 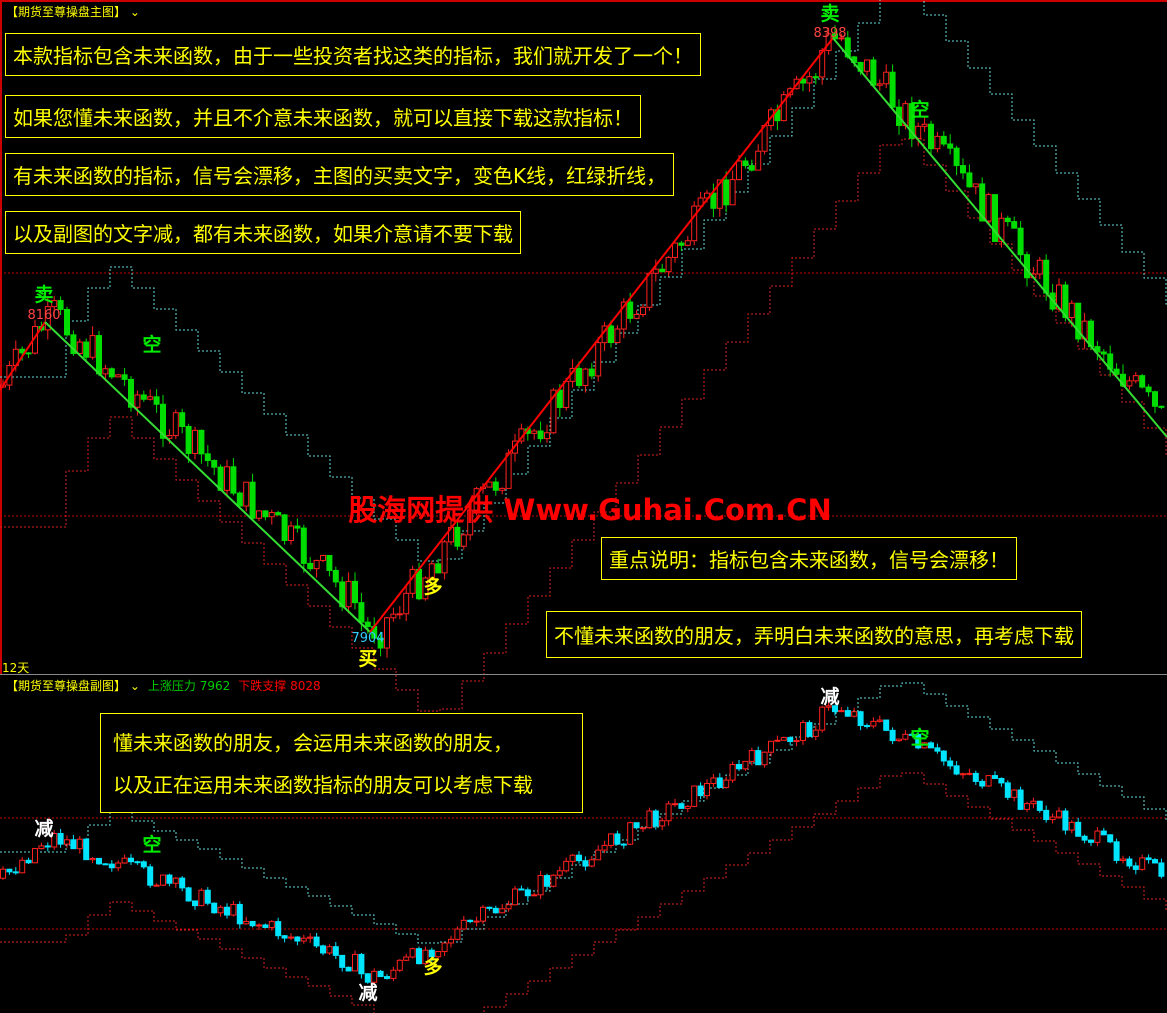 I want to click on zigzag-line, so click(x=999, y=237).